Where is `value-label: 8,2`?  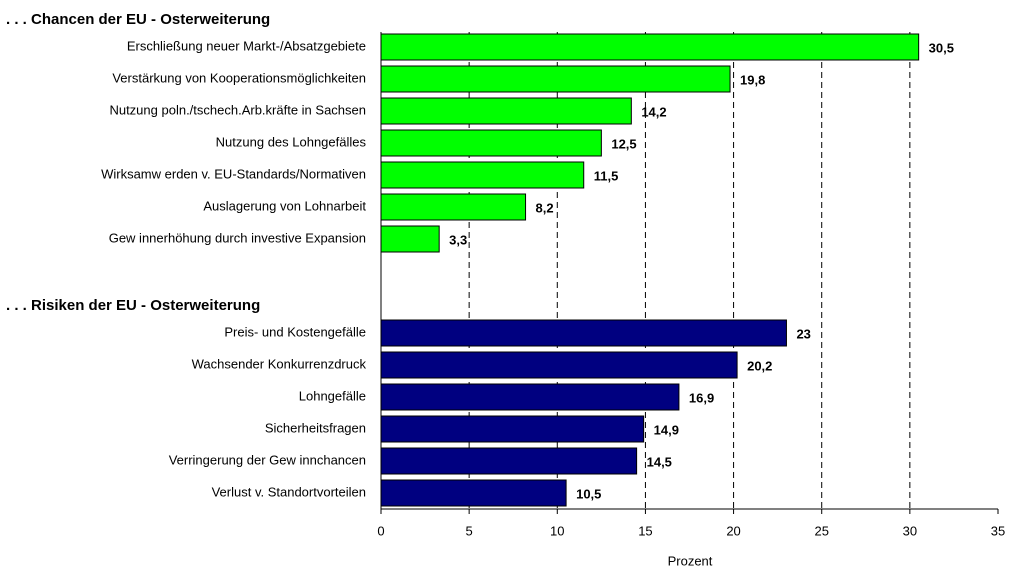 value-label: 8,2 is located at coordinates (545, 207).